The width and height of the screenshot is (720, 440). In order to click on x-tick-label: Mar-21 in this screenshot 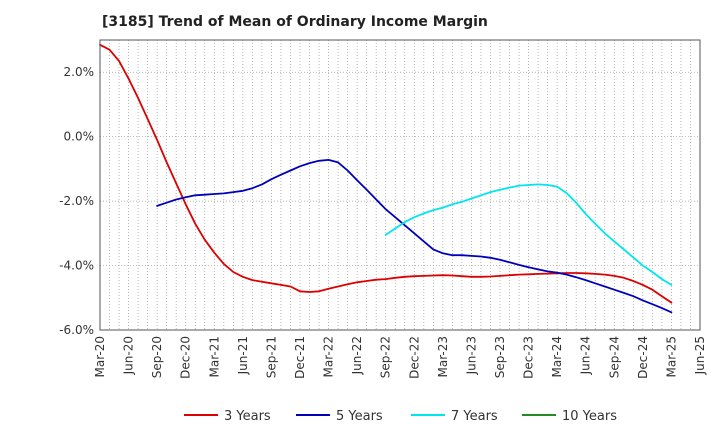, I will do `click(214, 356)`.